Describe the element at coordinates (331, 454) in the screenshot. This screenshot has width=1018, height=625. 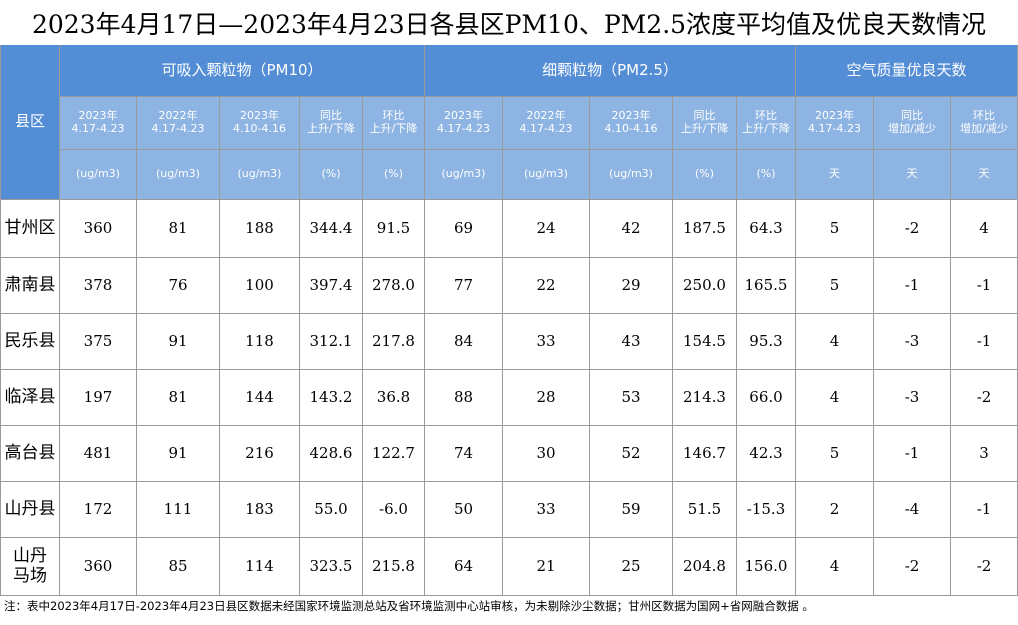
I see `data-cell: 428.6` at that location.